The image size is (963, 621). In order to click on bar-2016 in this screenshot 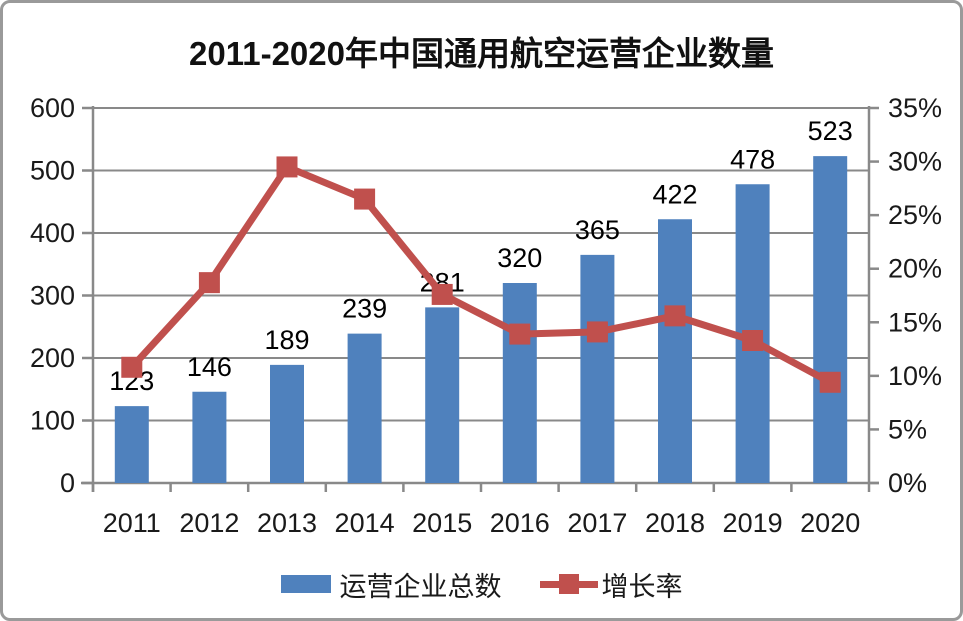, I will do `click(519, 383)`.